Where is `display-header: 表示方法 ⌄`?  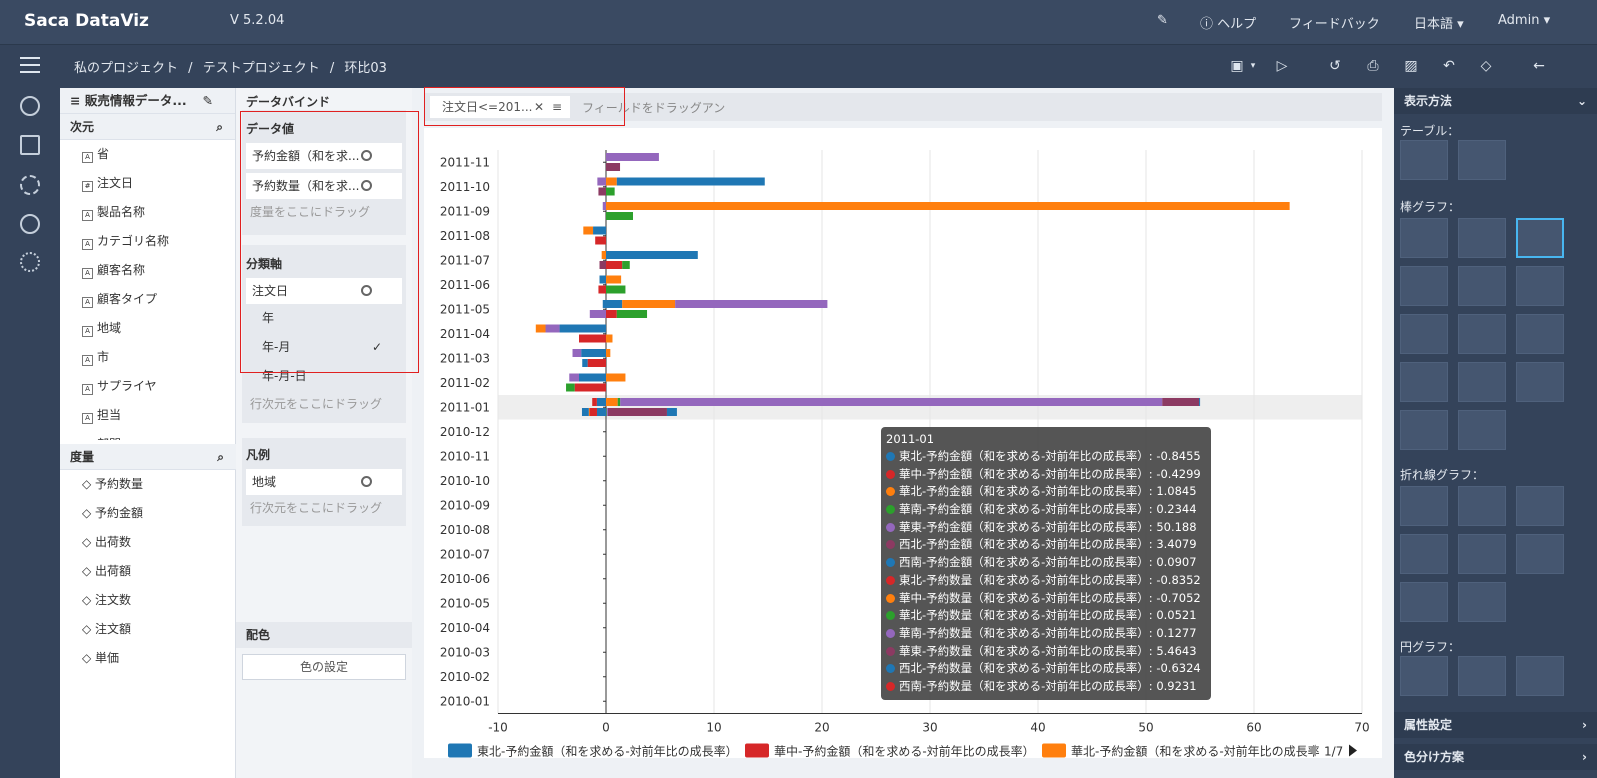
display-header: 表示方法 ⌄ is located at coordinates (1495, 101).